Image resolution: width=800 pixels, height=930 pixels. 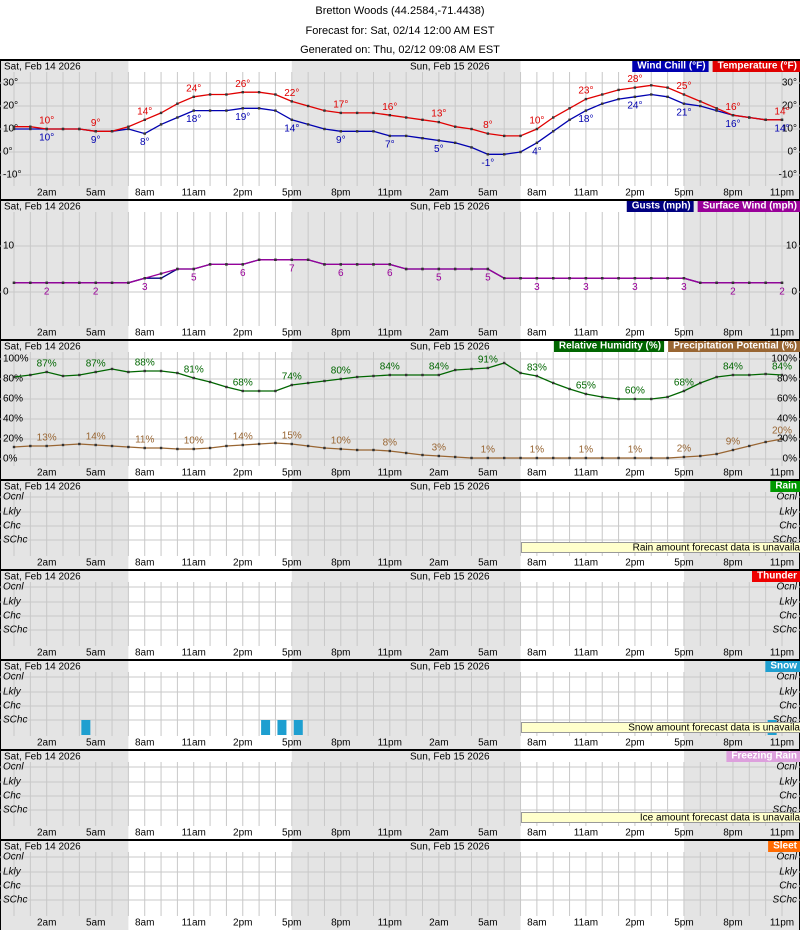 I want to click on data-label: 24°, so click(x=193, y=88).